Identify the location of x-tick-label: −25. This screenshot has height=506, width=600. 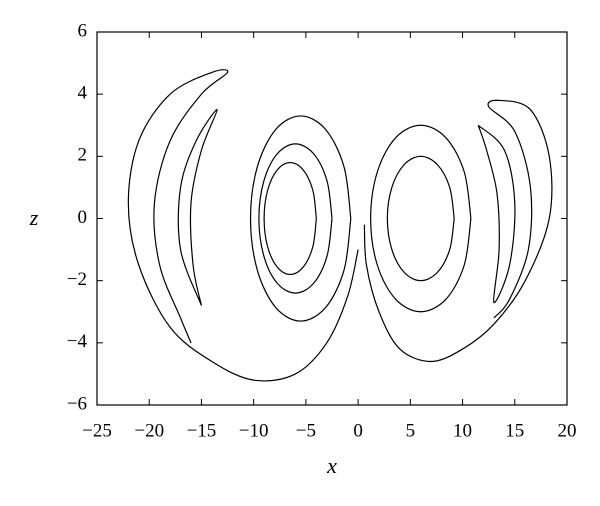
(97, 430).